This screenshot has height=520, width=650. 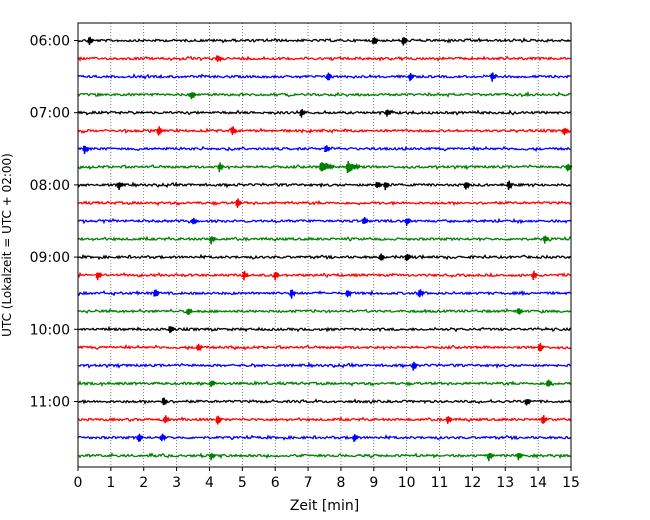 What do you see at coordinates (50, 42) in the screenshot?
I see `y-tick-label: 06:00` at bounding box center [50, 42].